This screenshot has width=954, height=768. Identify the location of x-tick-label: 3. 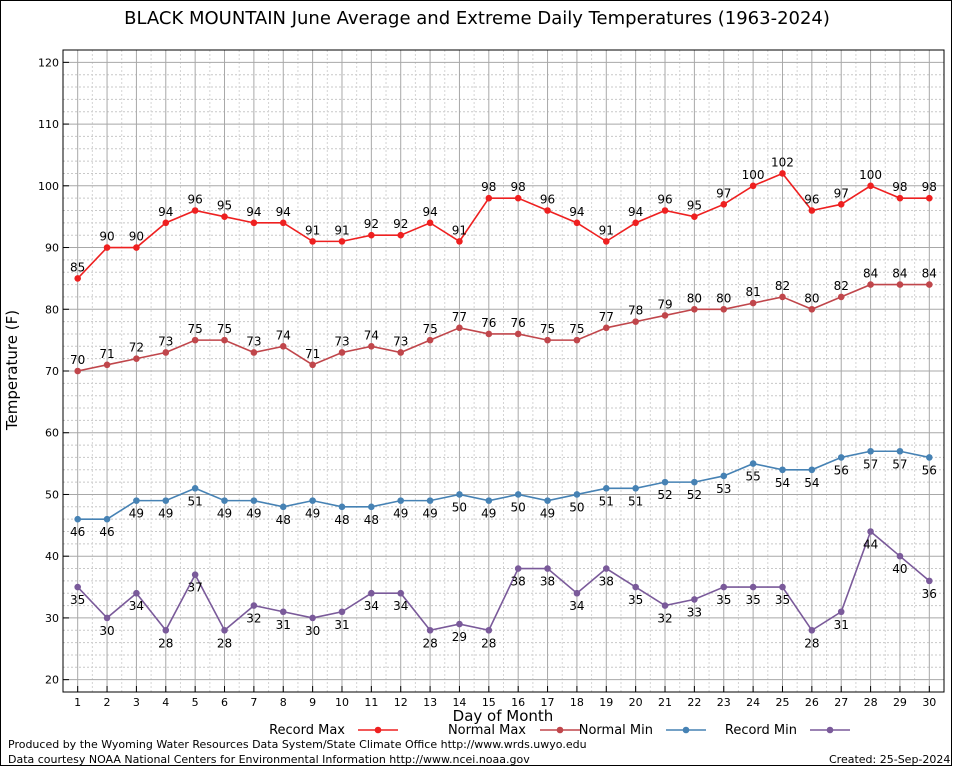
(136, 702).